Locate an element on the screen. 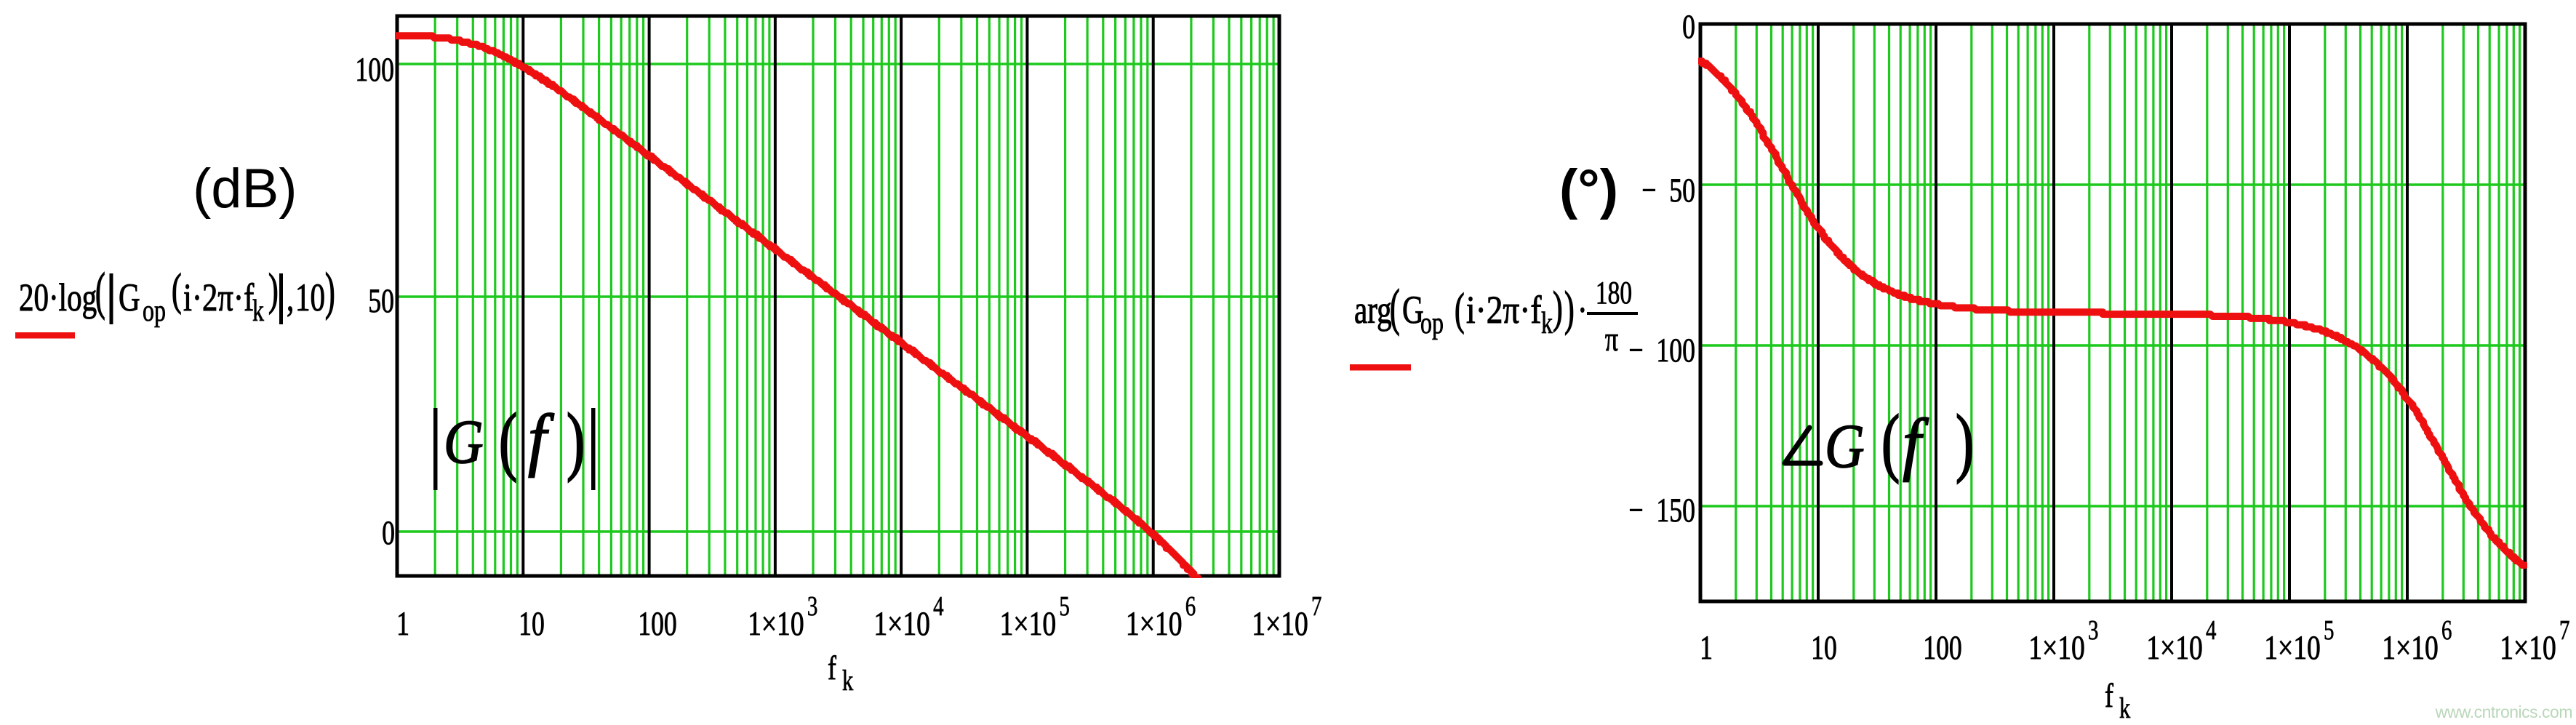 The image size is (2576, 725). svg-text: (dB) is located at coordinates (245, 189).